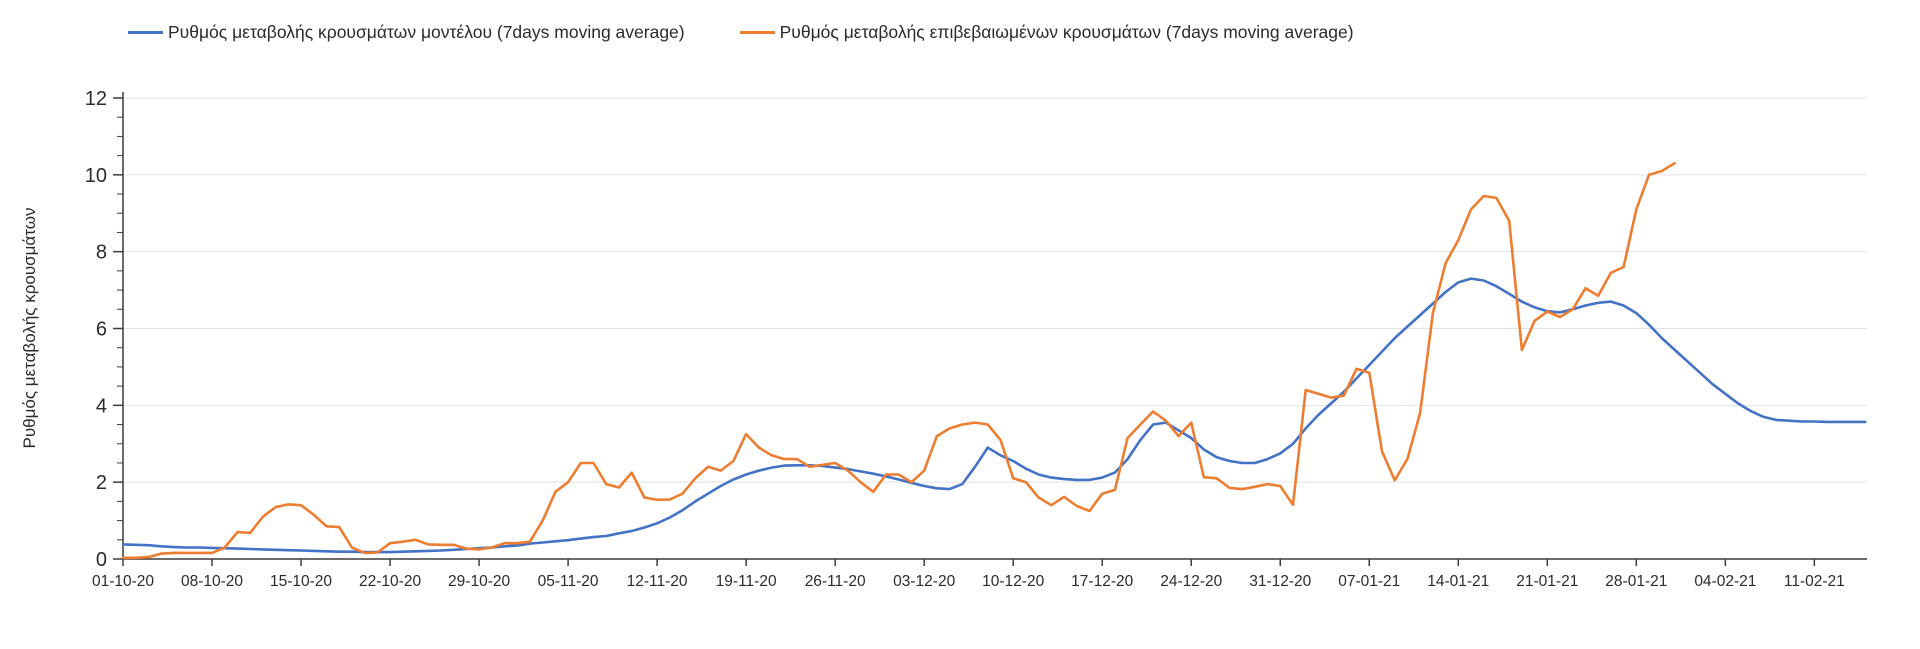  What do you see at coordinates (123, 581) in the screenshot?
I see `x-tick-label-01-10-20: 01-10-20` at bounding box center [123, 581].